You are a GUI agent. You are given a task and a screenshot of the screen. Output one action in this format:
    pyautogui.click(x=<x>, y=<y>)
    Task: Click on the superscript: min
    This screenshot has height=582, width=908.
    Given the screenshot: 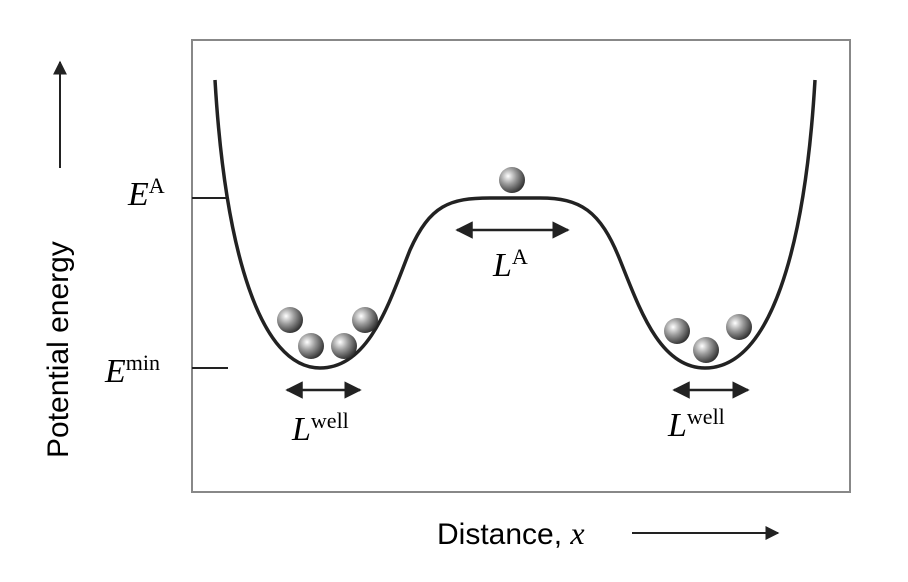 What is the action you would take?
    pyautogui.click(x=143, y=362)
    